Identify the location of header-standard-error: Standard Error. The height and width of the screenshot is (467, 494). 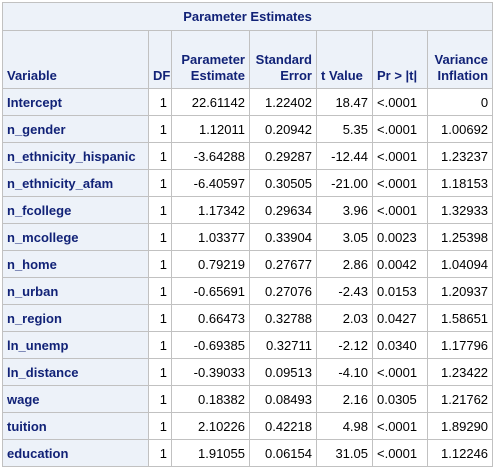
(283, 59).